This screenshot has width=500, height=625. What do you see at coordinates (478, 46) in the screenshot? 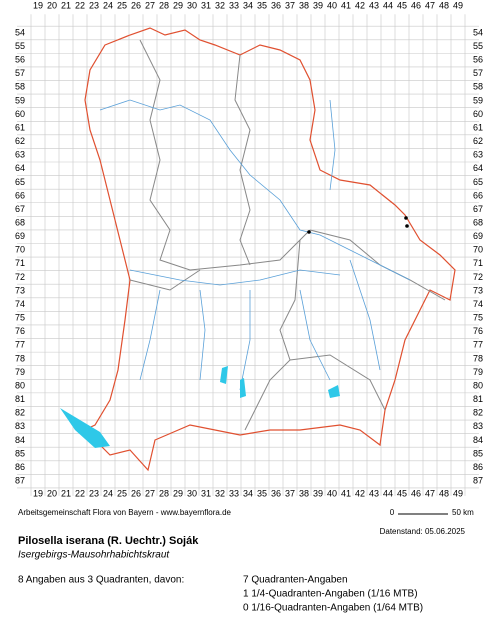
I see `row-label: 55` at bounding box center [478, 46].